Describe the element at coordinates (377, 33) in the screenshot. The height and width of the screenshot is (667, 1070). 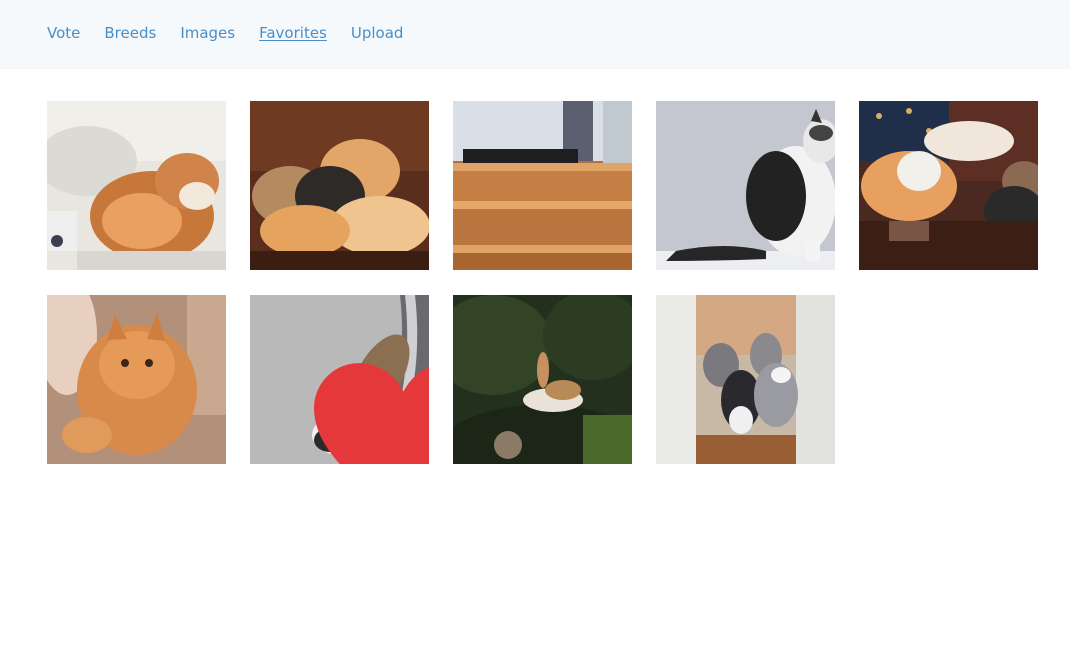
I see `nav-link-upload: Upload` at that location.